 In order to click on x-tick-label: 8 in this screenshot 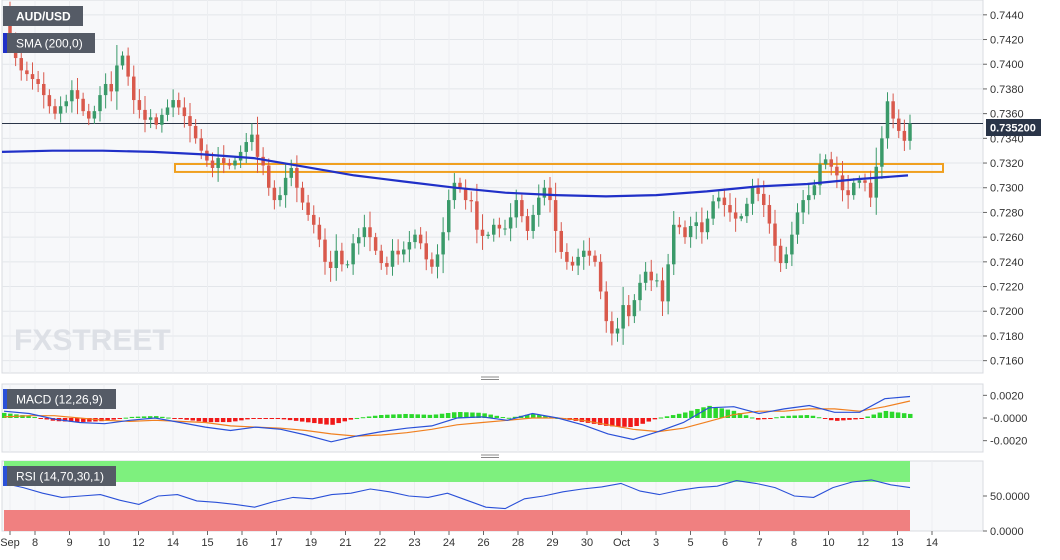, I will do `click(35, 543)`.